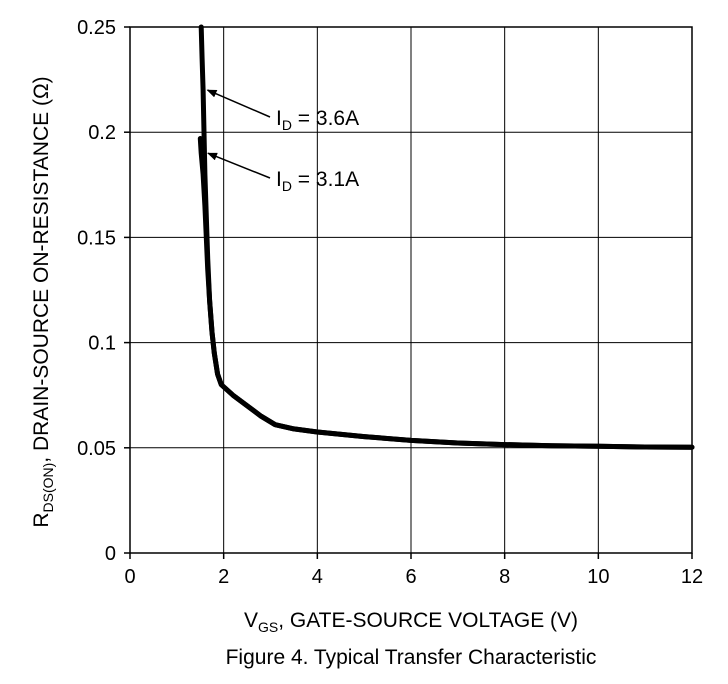 The width and height of the screenshot is (728, 684). I want to click on x-axis-ticks: 0 2 4 6 8 10 12, so click(413, 570).